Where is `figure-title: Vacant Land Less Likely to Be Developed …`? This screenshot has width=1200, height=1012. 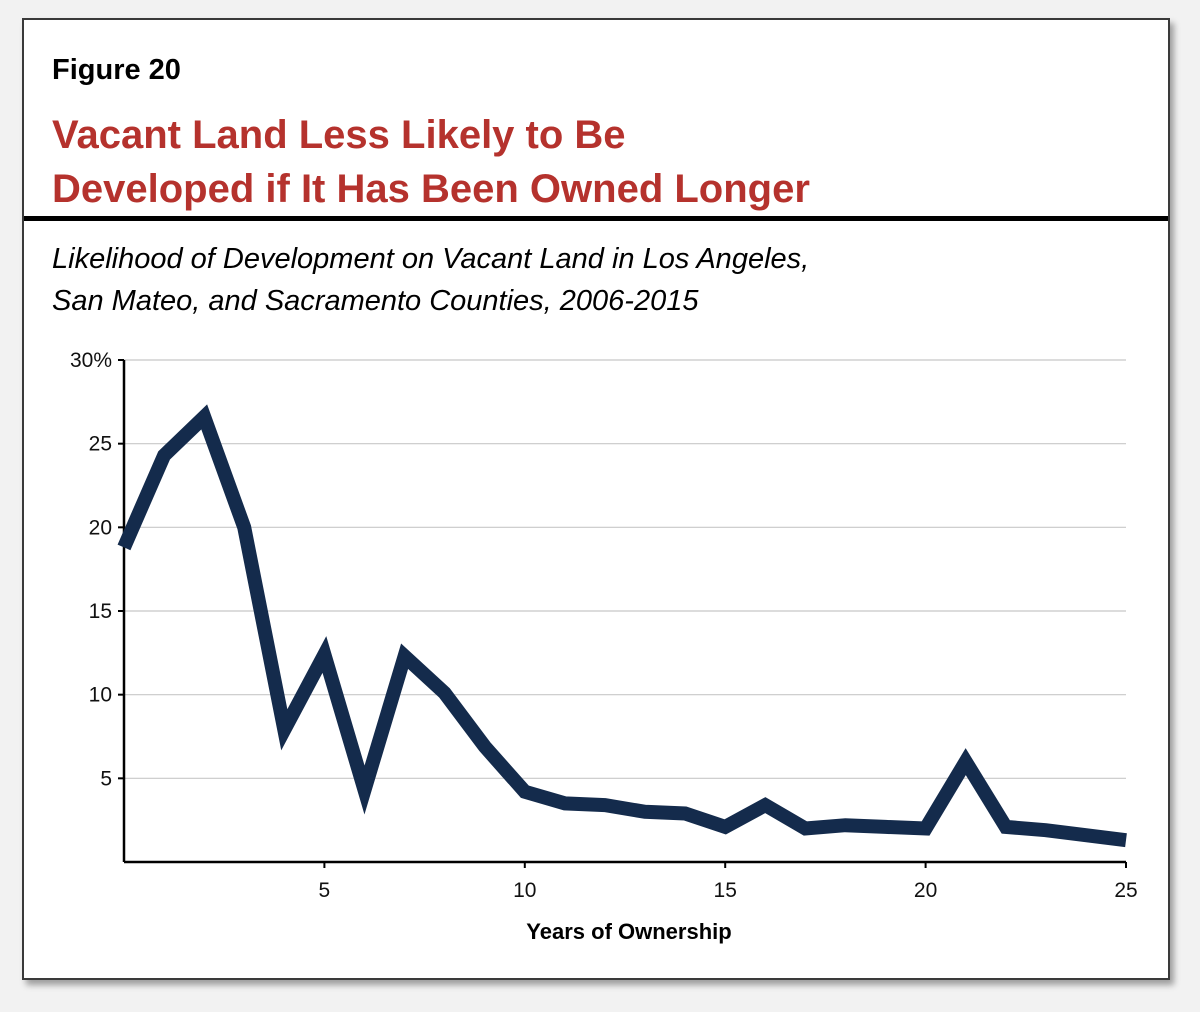 figure-title: Vacant Land Less Likely to Be Developed … is located at coordinates (431, 162).